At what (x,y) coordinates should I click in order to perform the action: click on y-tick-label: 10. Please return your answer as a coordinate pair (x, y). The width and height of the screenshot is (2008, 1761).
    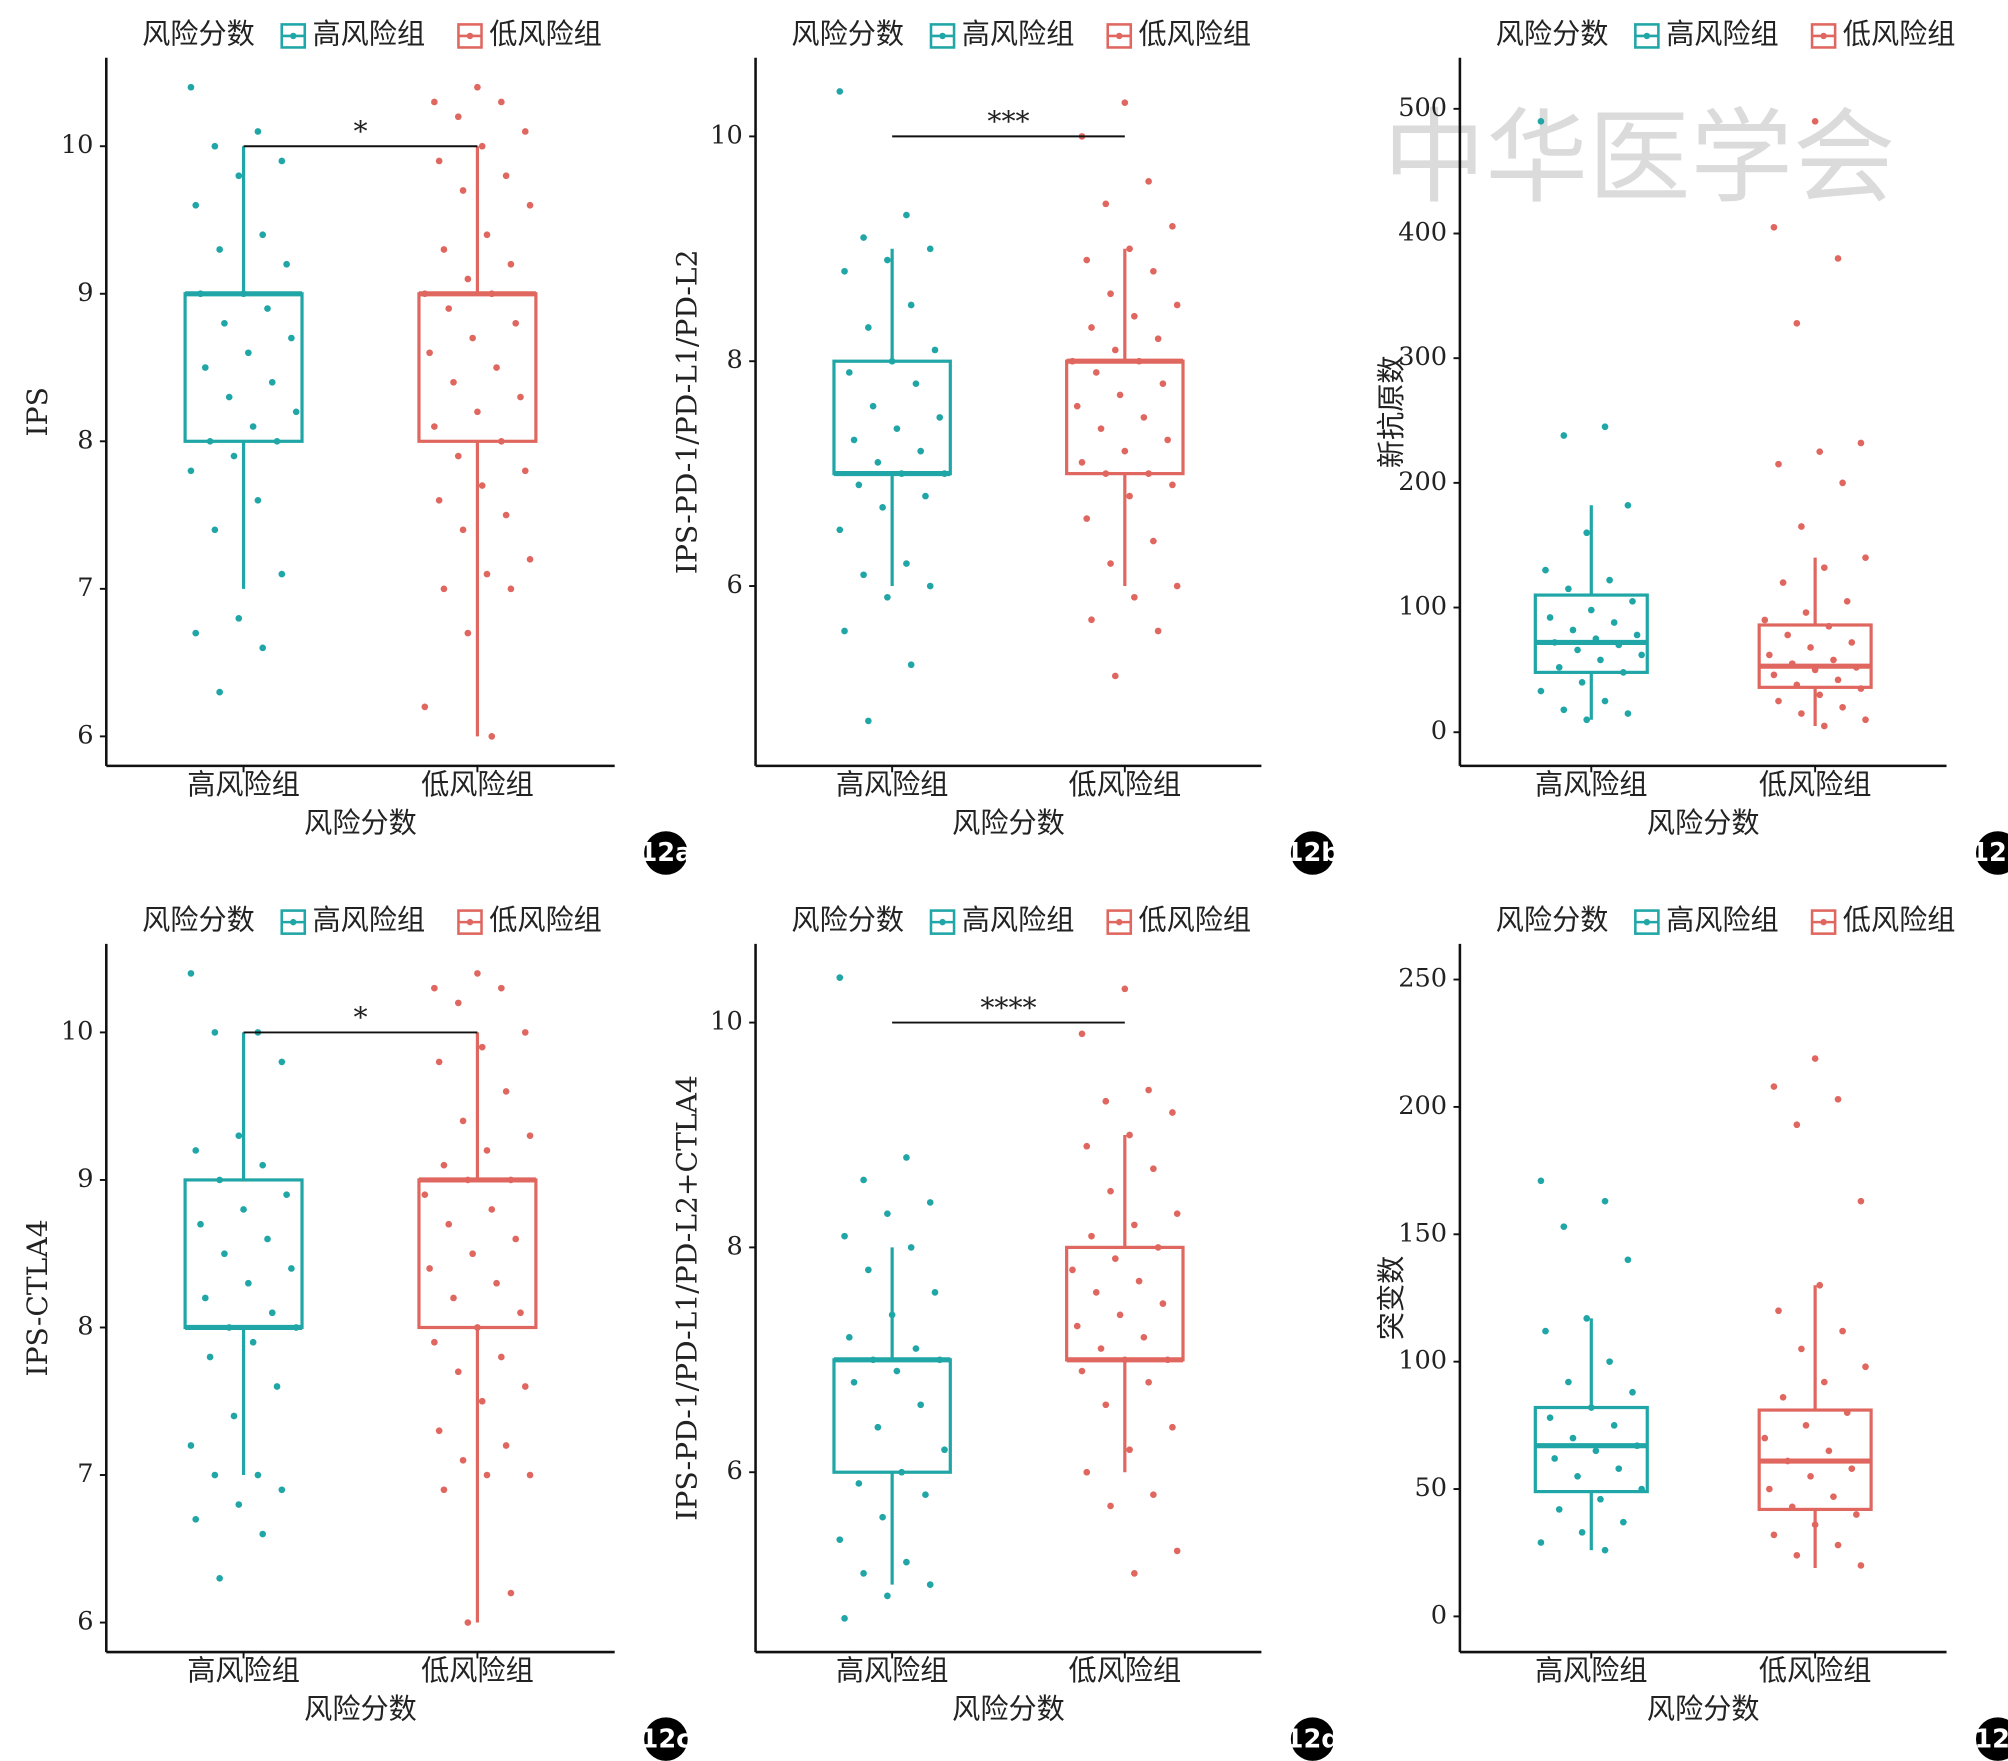
    Looking at the image, I should click on (726, 135).